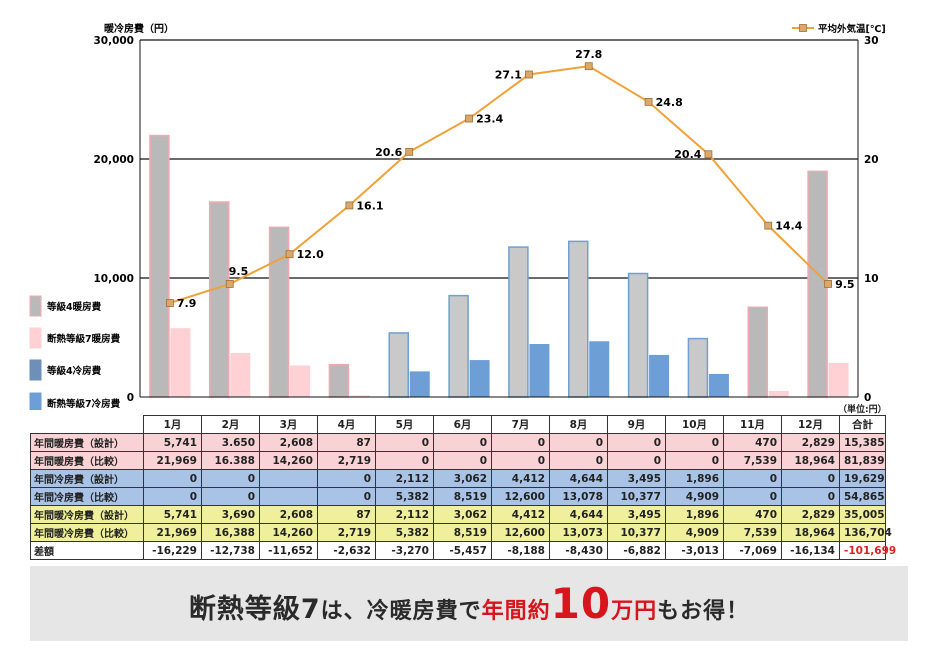  I want to click on table-cell: -8,430, so click(578, 550).